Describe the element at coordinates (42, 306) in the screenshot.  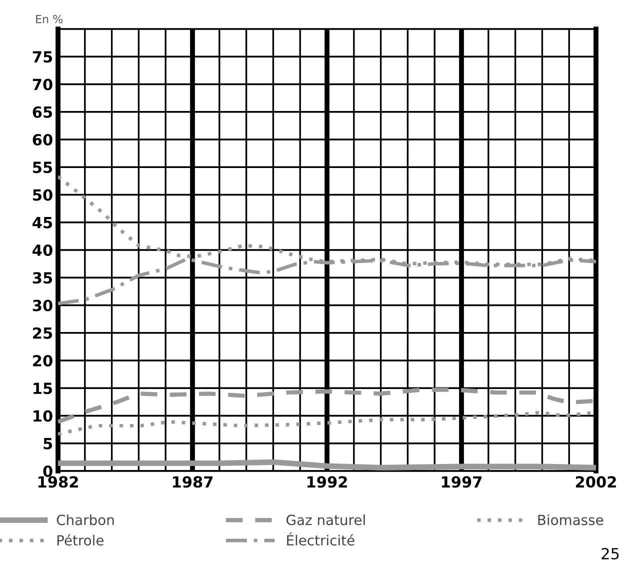
I see `y-tick-label: 30` at that location.